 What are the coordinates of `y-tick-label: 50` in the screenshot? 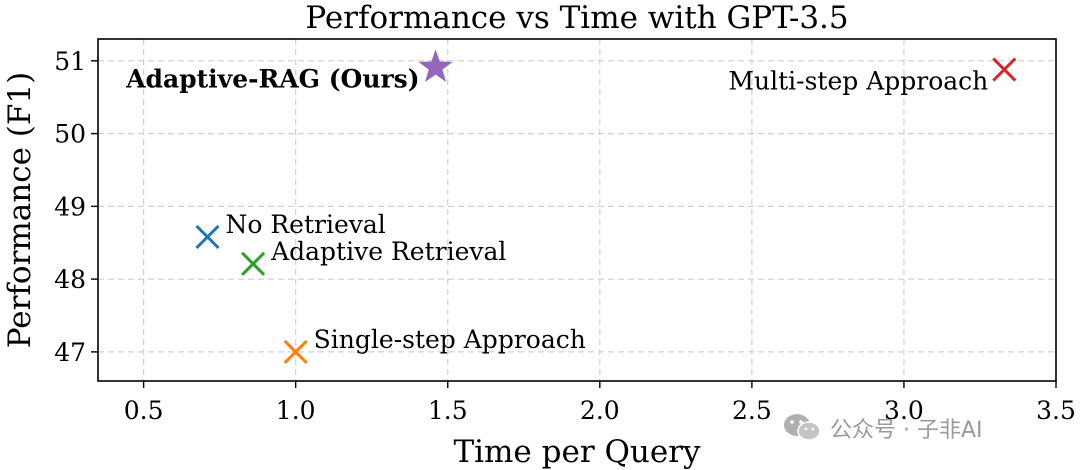 It's located at (70, 134).